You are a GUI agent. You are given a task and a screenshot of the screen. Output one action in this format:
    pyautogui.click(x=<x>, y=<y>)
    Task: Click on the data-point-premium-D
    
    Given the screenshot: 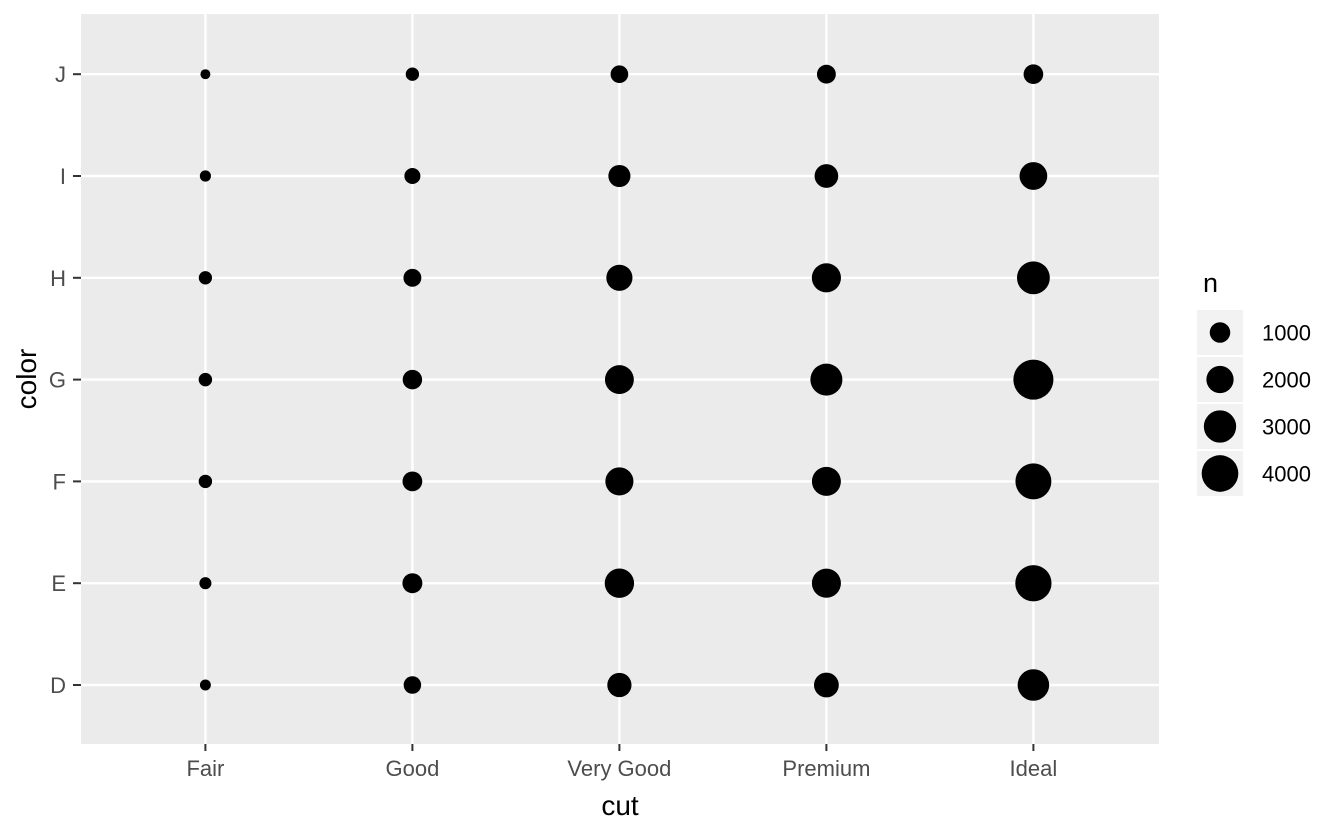 What is the action you would take?
    pyautogui.click(x=826, y=685)
    